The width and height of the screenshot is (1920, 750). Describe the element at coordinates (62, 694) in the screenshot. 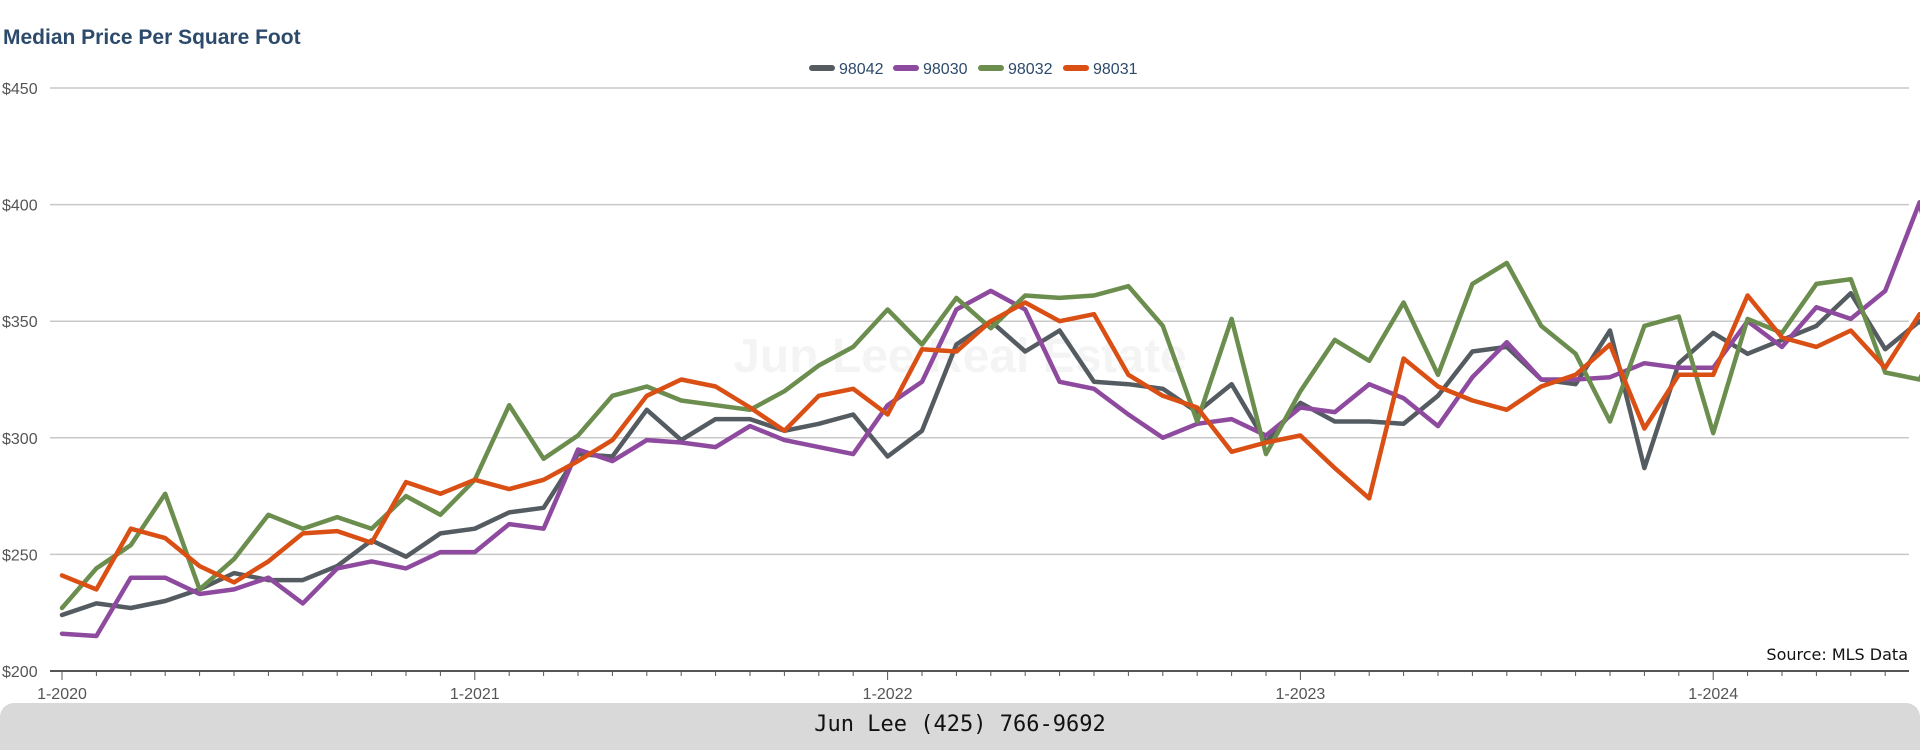

I see `x-tick-label: 1-2020` at that location.